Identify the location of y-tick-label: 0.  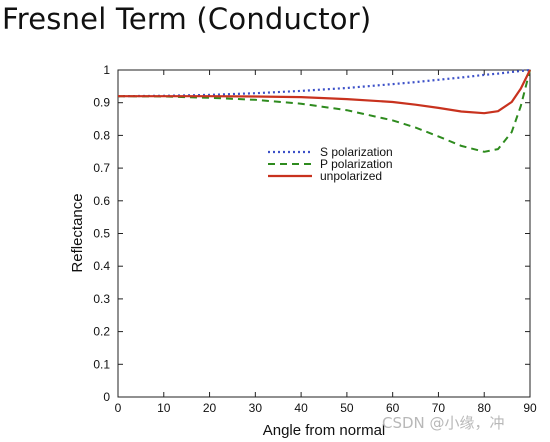
(106, 397).